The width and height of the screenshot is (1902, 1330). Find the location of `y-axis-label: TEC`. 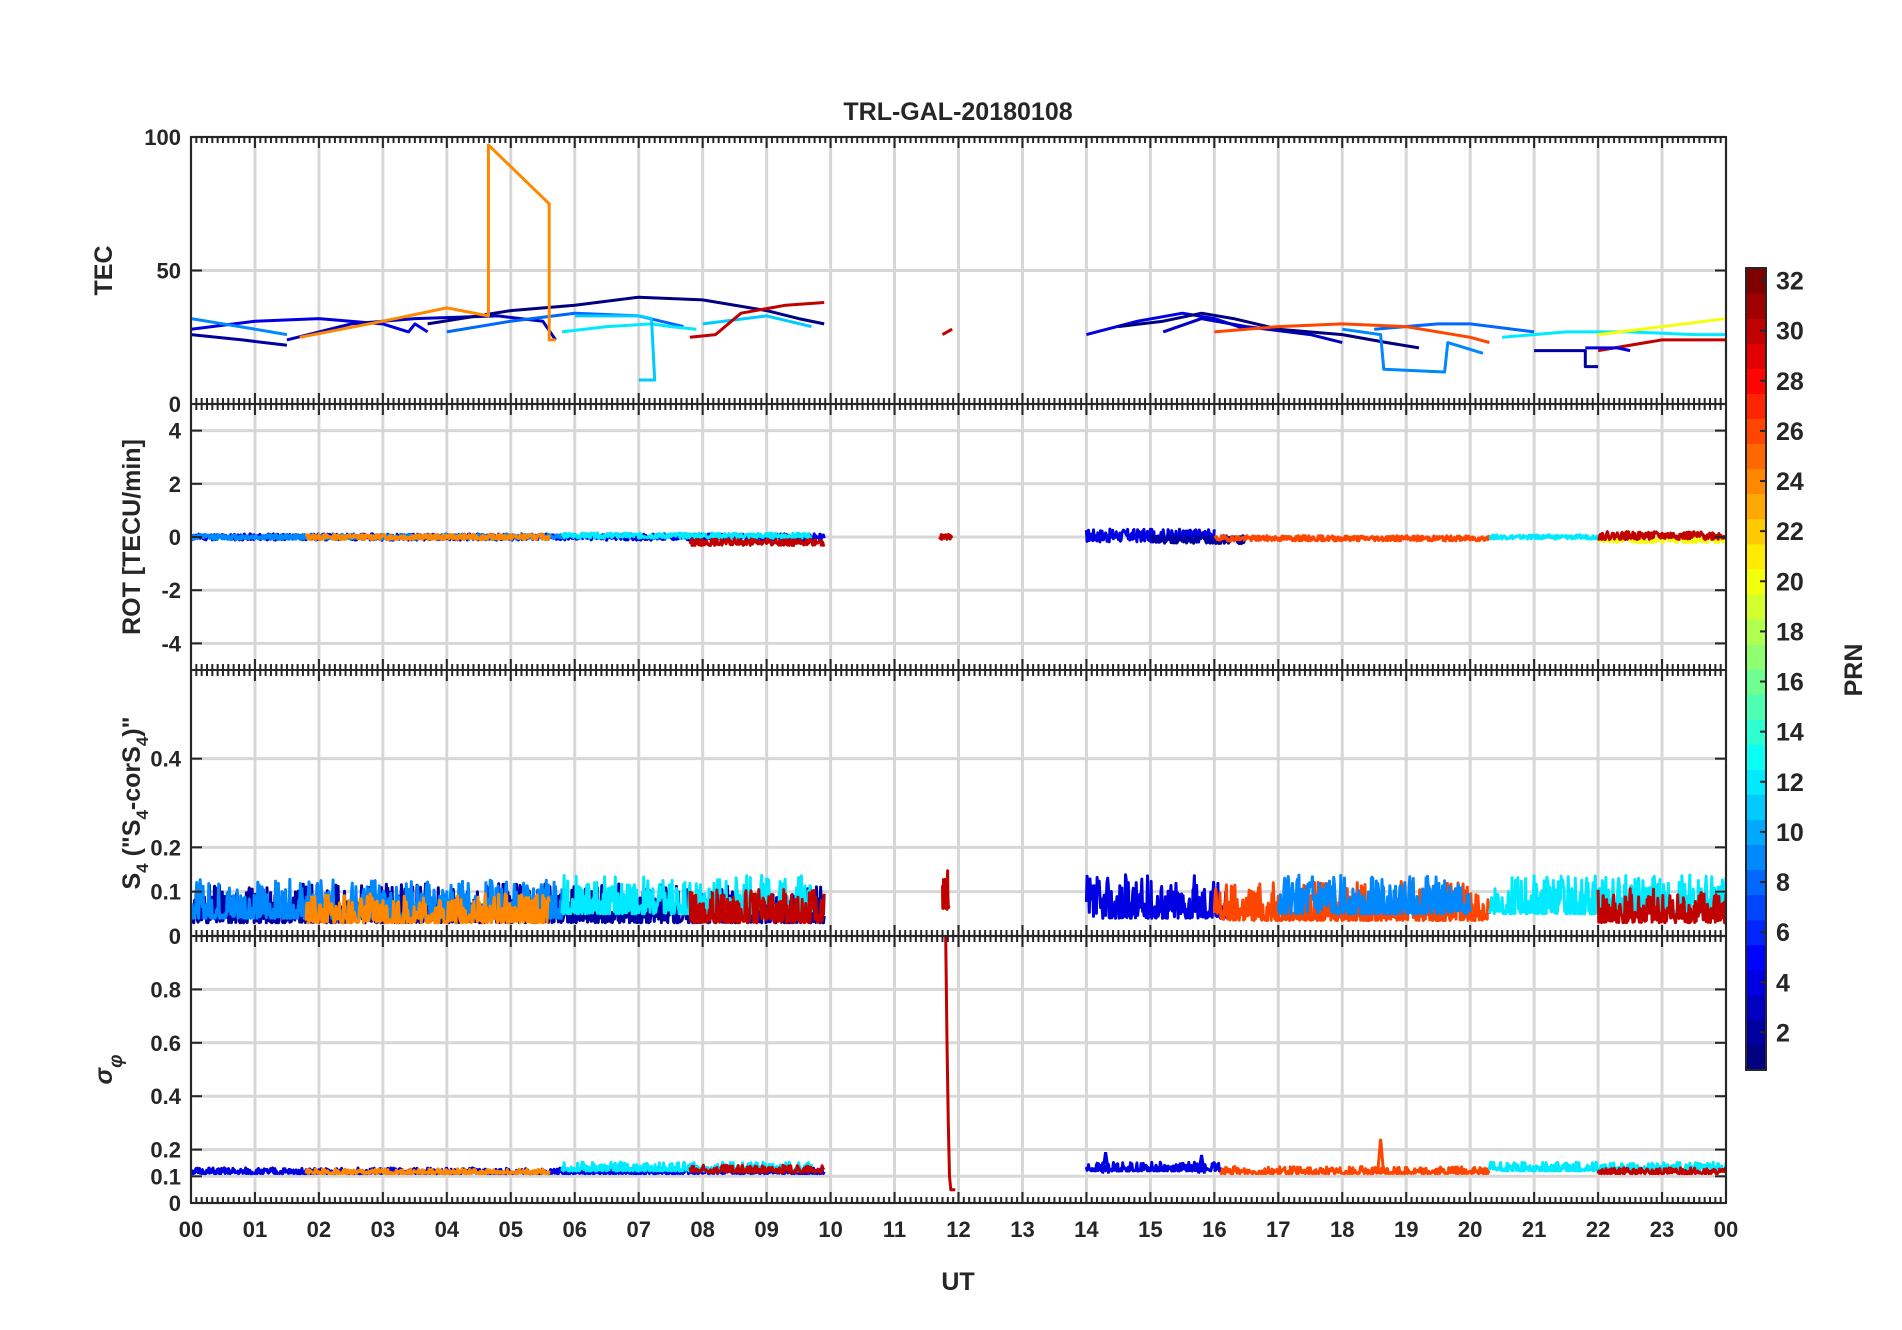

y-axis-label: TEC is located at coordinates (104, 271).